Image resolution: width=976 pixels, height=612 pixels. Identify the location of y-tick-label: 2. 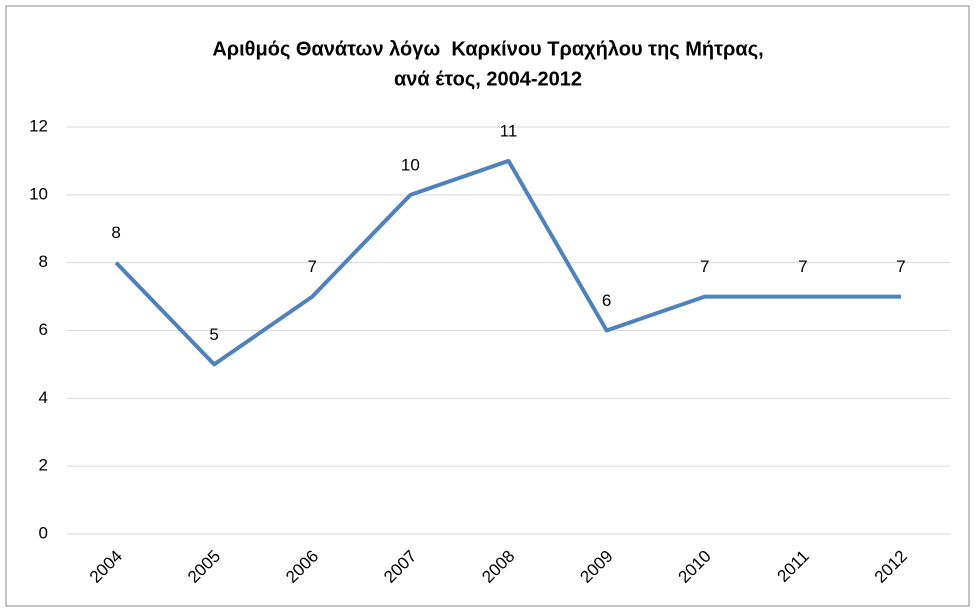
(43, 465).